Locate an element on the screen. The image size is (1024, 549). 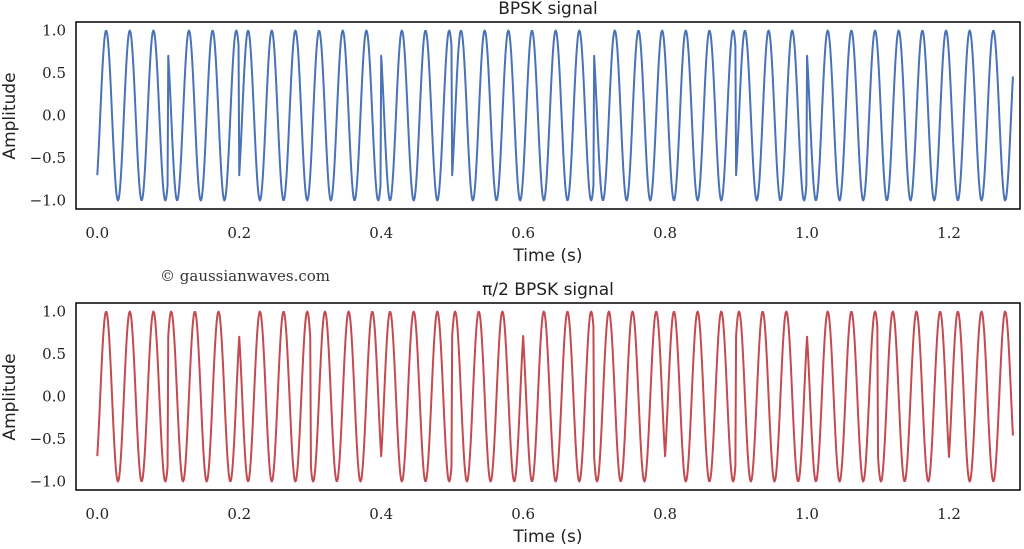
watermark-text: © gaussianwaves.com is located at coordinates (245, 276).